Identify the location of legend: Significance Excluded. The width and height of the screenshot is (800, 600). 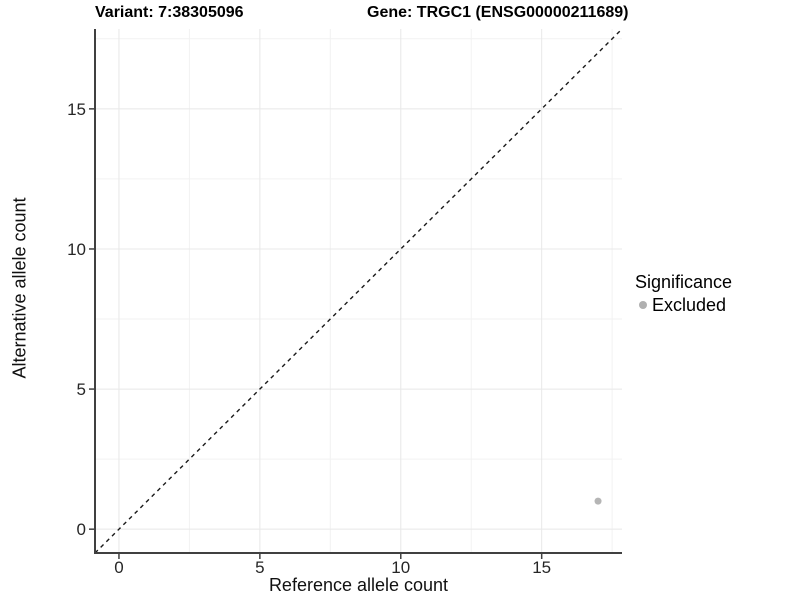
(683, 293).